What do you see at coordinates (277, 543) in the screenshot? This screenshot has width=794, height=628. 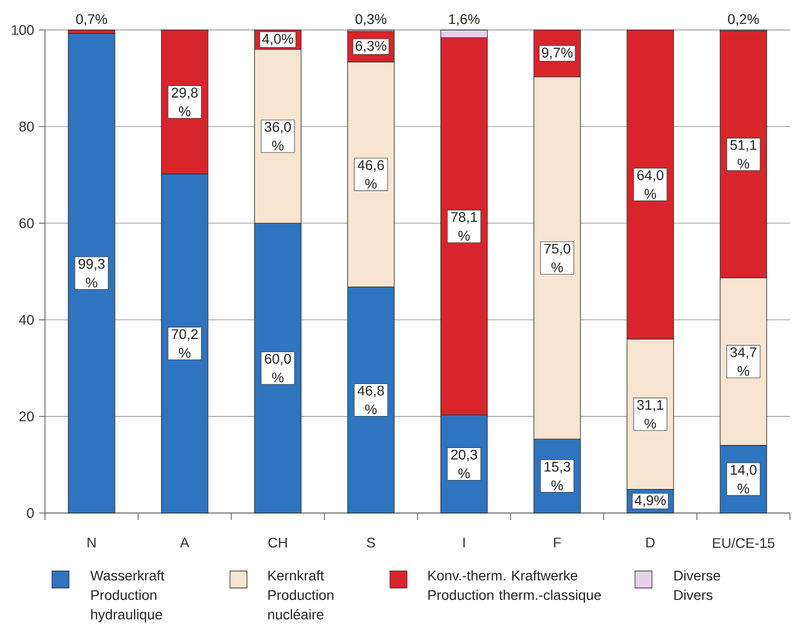 I see `x-tick-label: CH` at bounding box center [277, 543].